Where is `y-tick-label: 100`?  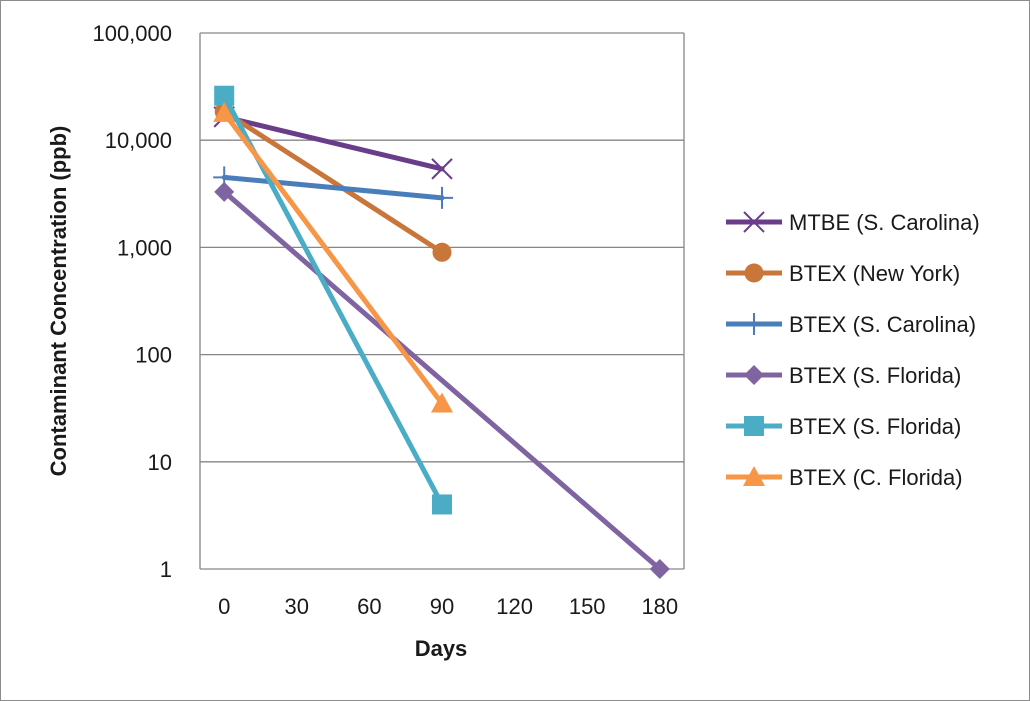
y-tick-label: 100 is located at coordinates (153, 355).